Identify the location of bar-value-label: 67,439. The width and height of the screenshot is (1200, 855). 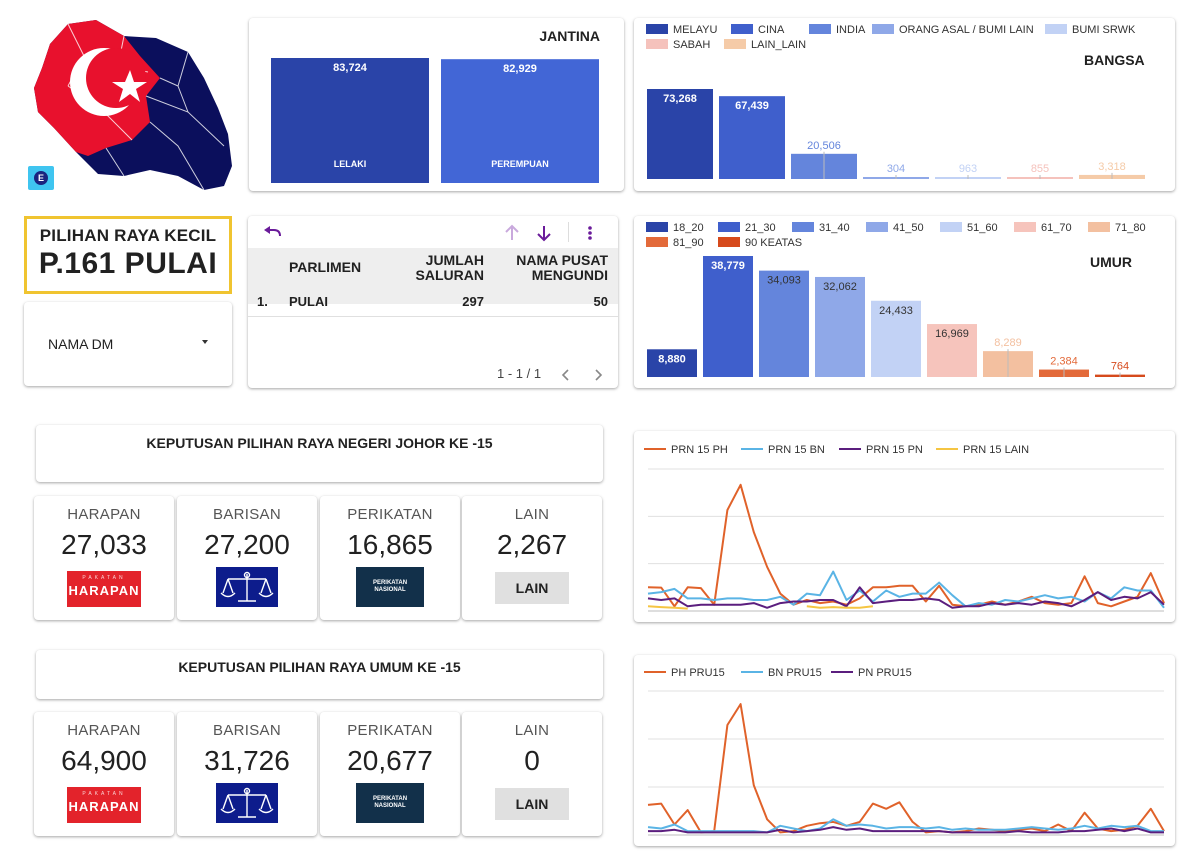
(752, 106).